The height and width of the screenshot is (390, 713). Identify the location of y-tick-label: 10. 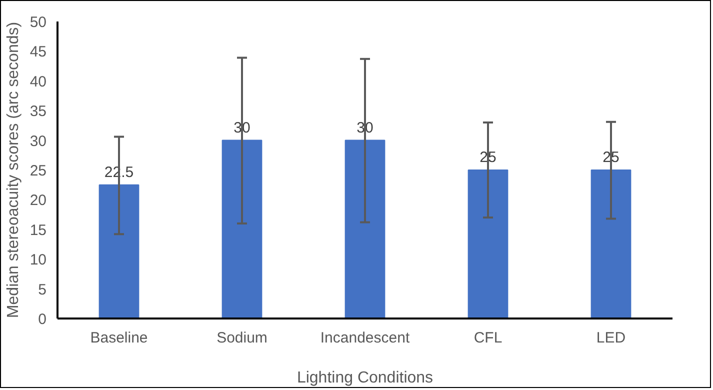
(38, 260).